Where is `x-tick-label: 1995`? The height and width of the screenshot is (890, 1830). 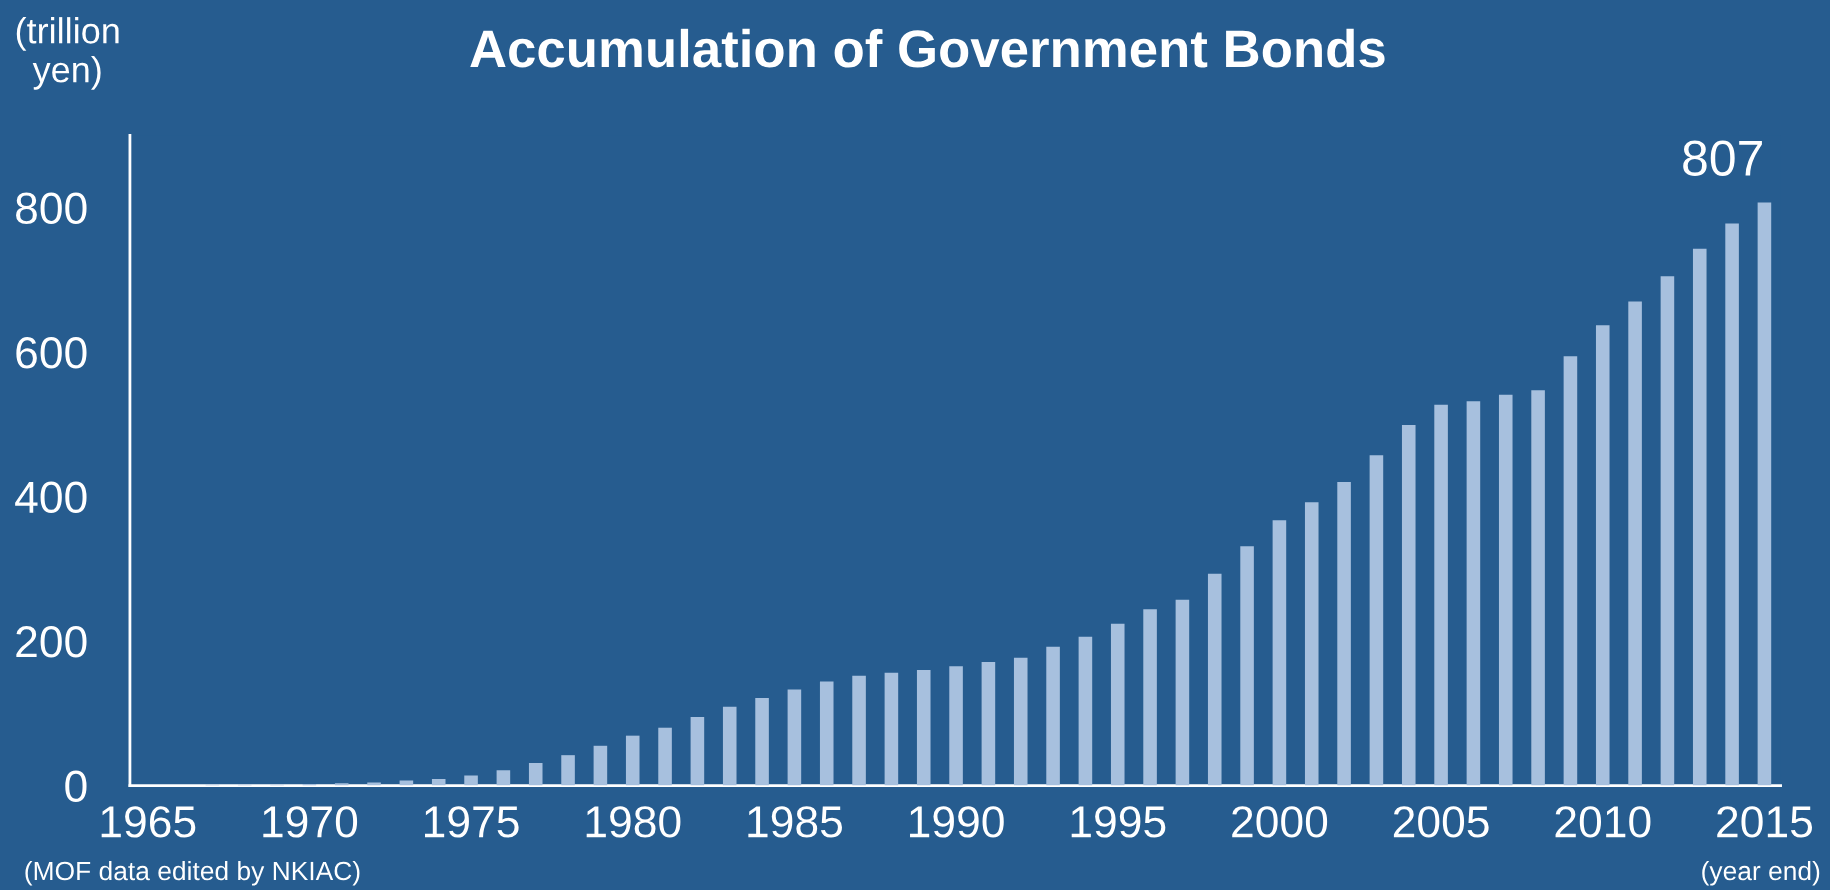
x-tick-label: 1995 is located at coordinates (1118, 822).